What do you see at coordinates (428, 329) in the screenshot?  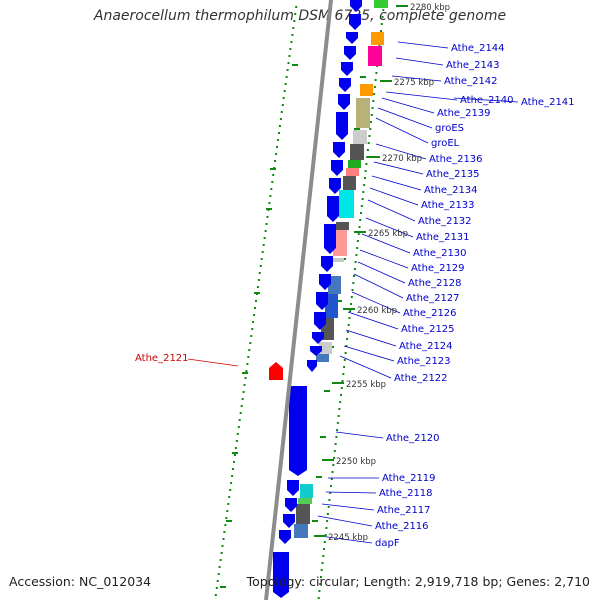 I see `gene-label: Athe_2125` at bounding box center [428, 329].